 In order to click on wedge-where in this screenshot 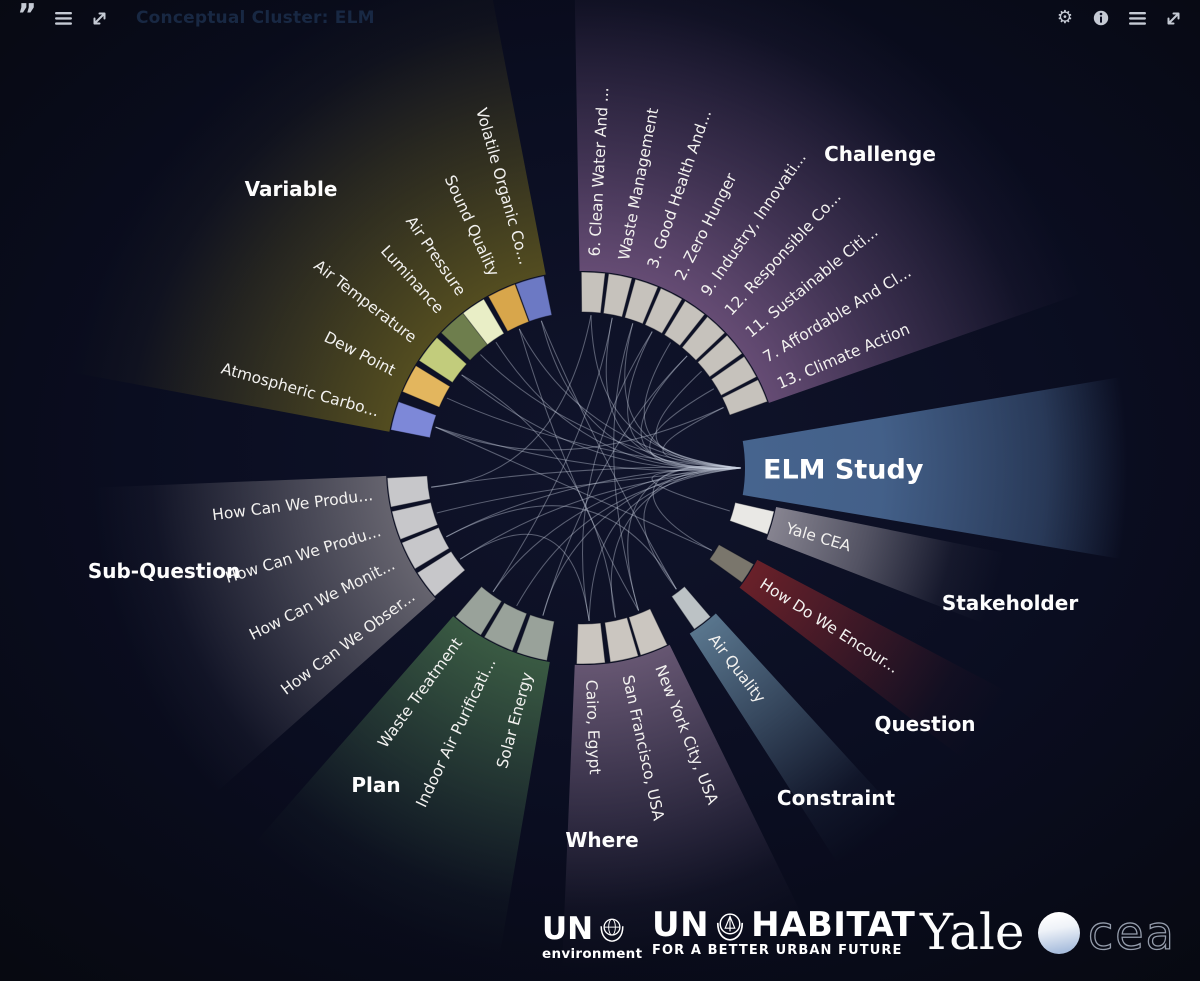, I will do `click(682, 806)`.